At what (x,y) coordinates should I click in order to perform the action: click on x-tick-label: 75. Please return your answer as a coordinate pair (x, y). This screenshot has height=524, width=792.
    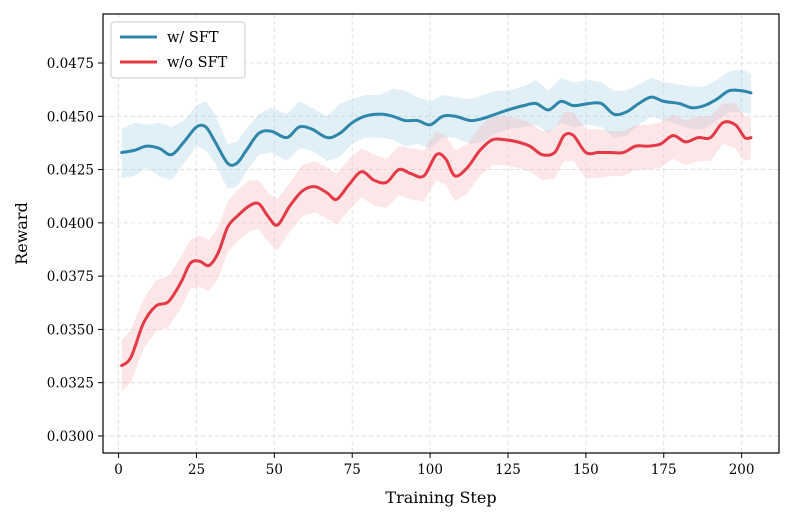
    Looking at the image, I should click on (352, 470).